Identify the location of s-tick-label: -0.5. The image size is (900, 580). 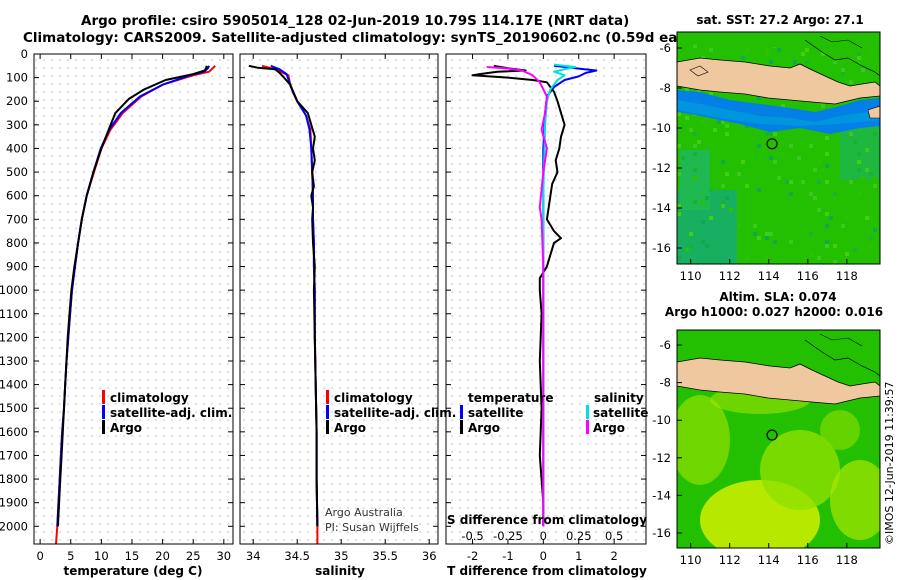
(472, 536).